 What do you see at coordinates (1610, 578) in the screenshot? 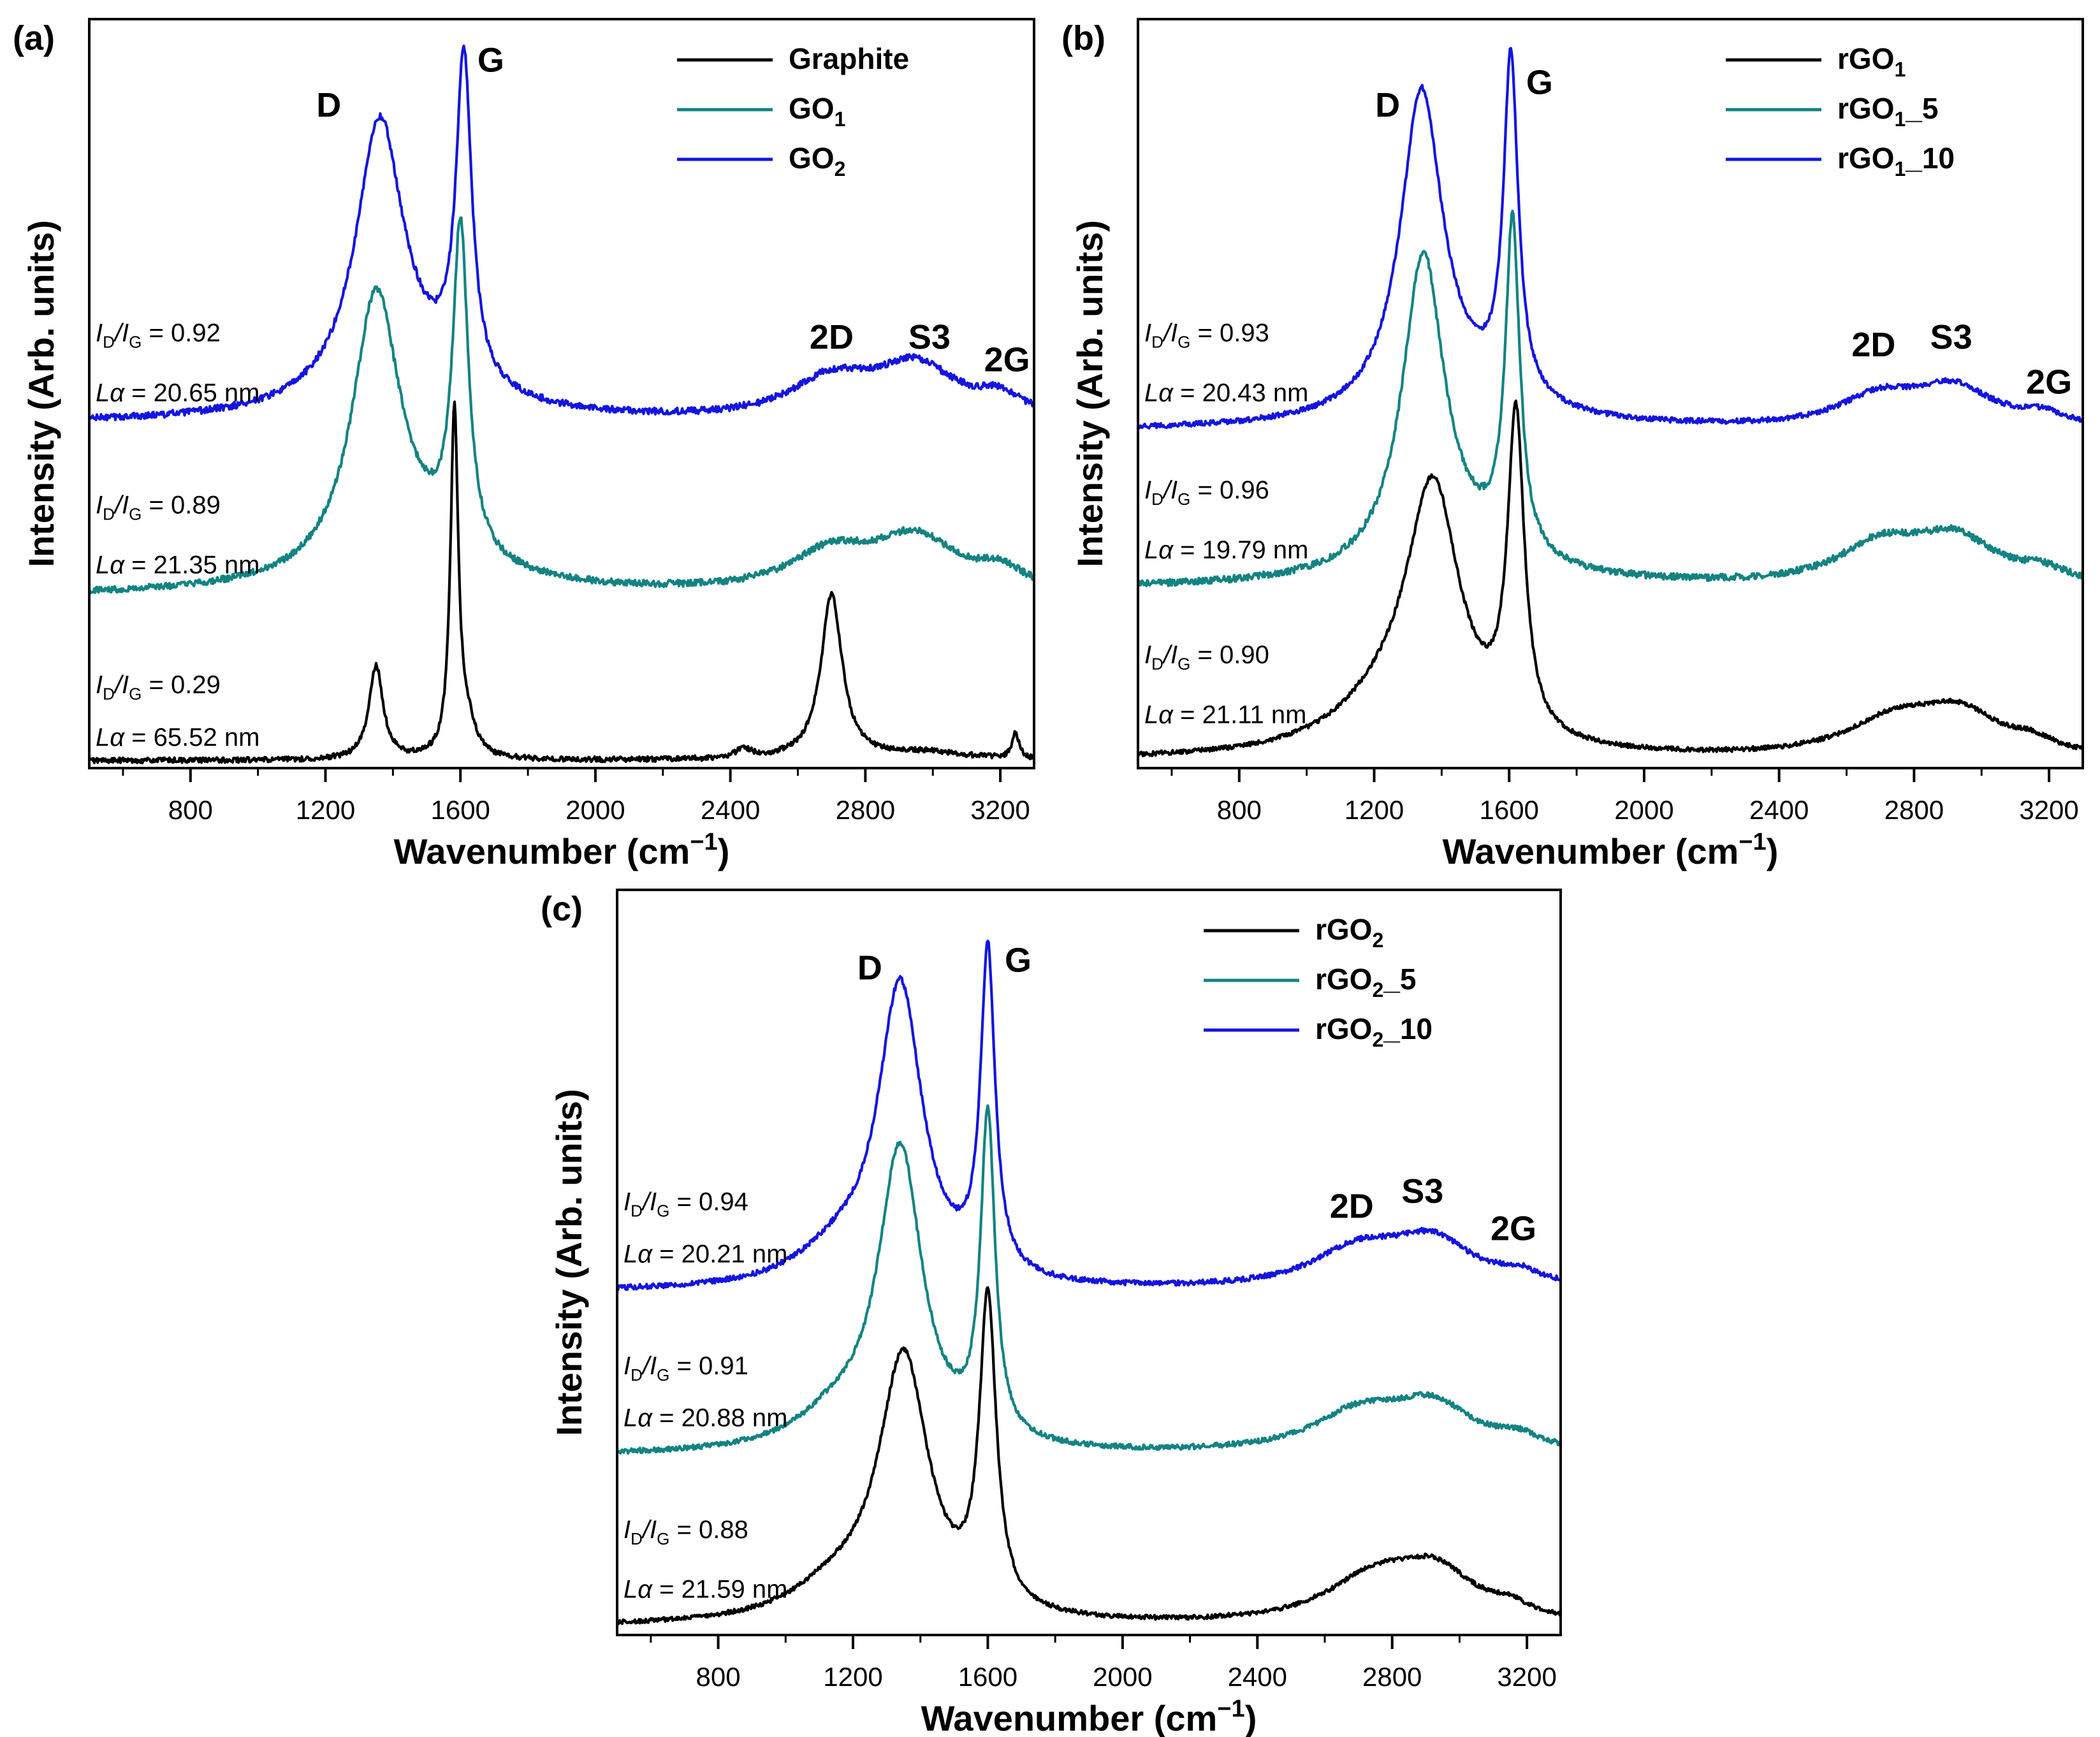
I see `series-line-rgo1` at bounding box center [1610, 578].